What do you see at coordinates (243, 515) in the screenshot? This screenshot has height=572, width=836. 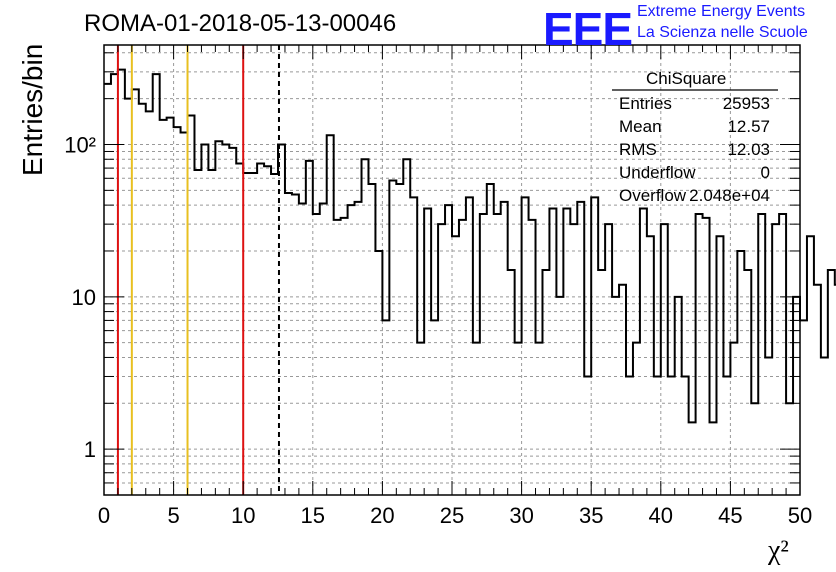 I see `x-tick-label: 10` at bounding box center [243, 515].